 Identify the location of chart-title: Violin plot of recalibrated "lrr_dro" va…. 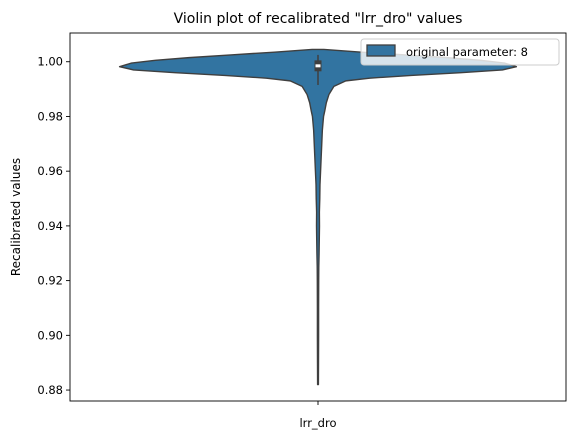
(318, 19).